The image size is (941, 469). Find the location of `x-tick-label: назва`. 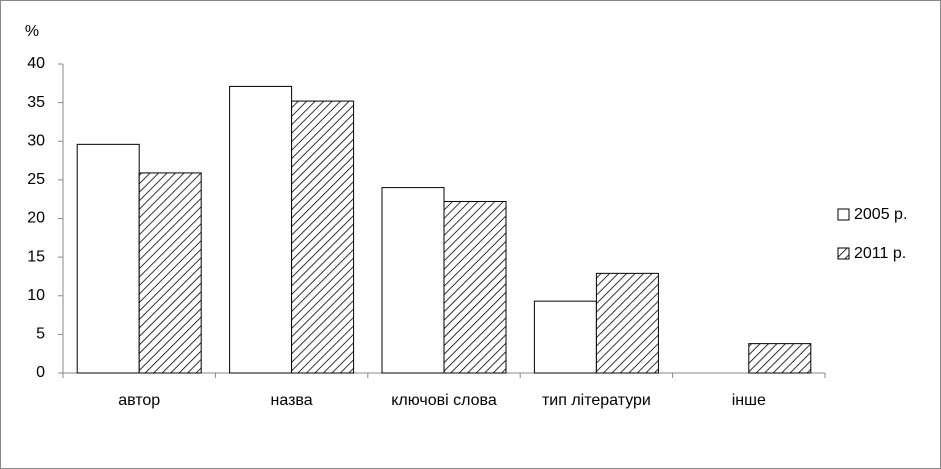

x-tick-label: назва is located at coordinates (292, 400).